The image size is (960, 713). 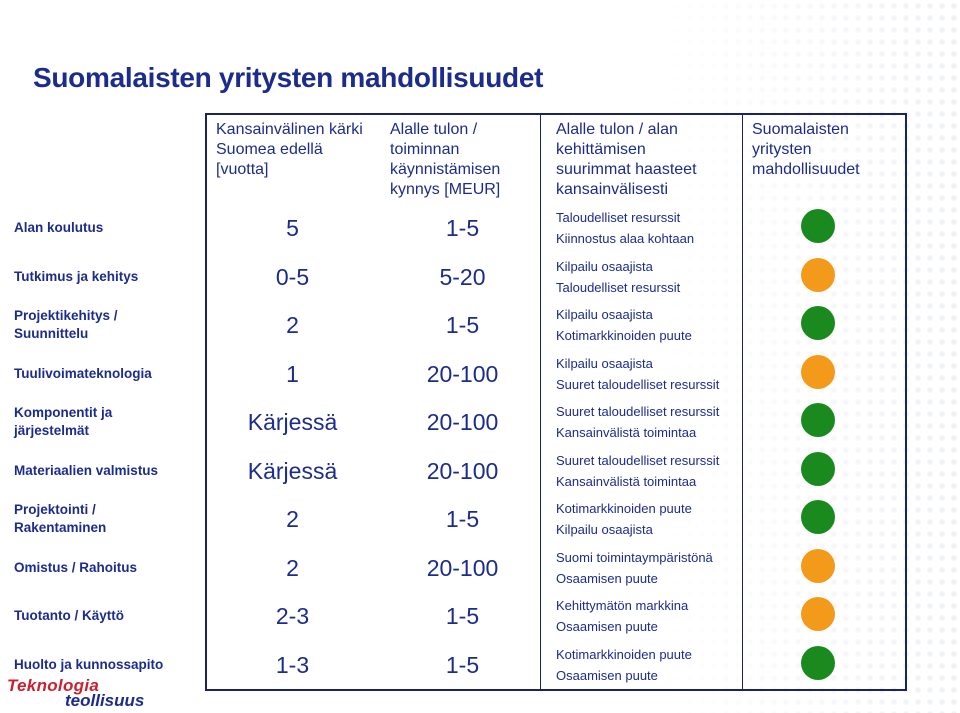 What do you see at coordinates (269, 149) in the screenshot?
I see `header-line: Suomea edellä` at bounding box center [269, 149].